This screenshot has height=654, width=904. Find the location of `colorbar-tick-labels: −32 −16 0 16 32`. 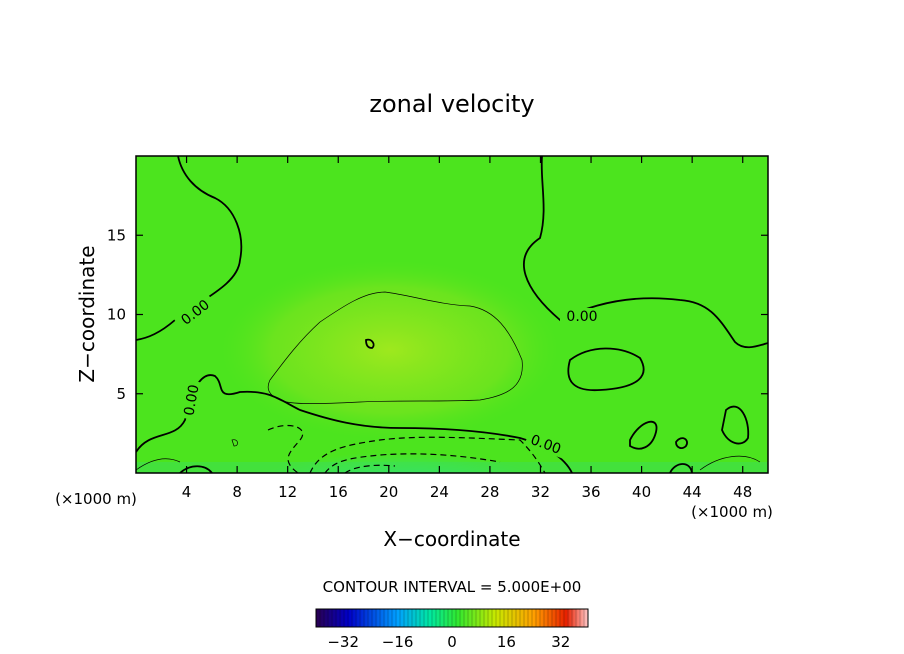

colorbar-tick-labels: −32 −16 0 16 32 is located at coordinates (448, 642).